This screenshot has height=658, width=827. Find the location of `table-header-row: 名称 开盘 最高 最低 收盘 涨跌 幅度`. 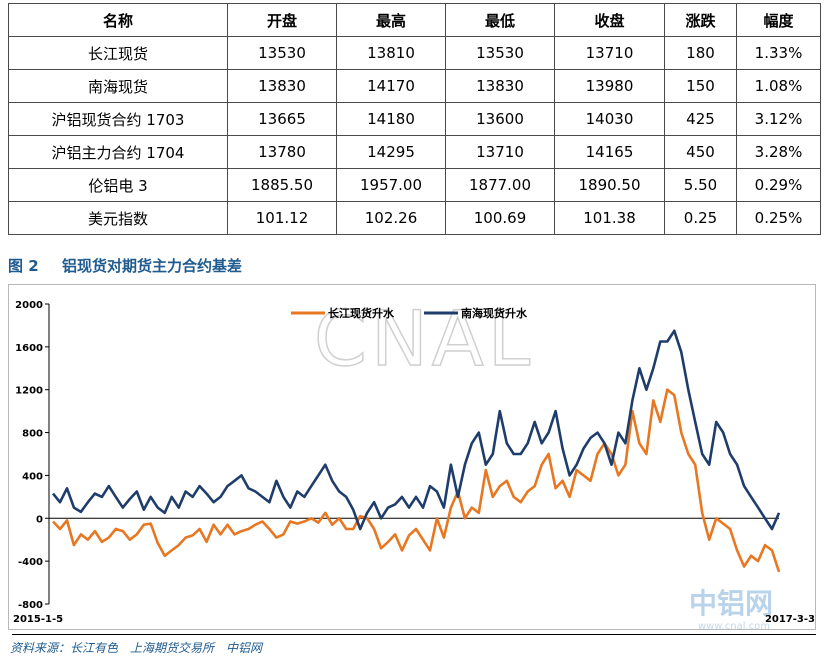

table-header-row: 名称 开盘 最高 最低 收盘 涨跌 幅度 is located at coordinates (414, 20).